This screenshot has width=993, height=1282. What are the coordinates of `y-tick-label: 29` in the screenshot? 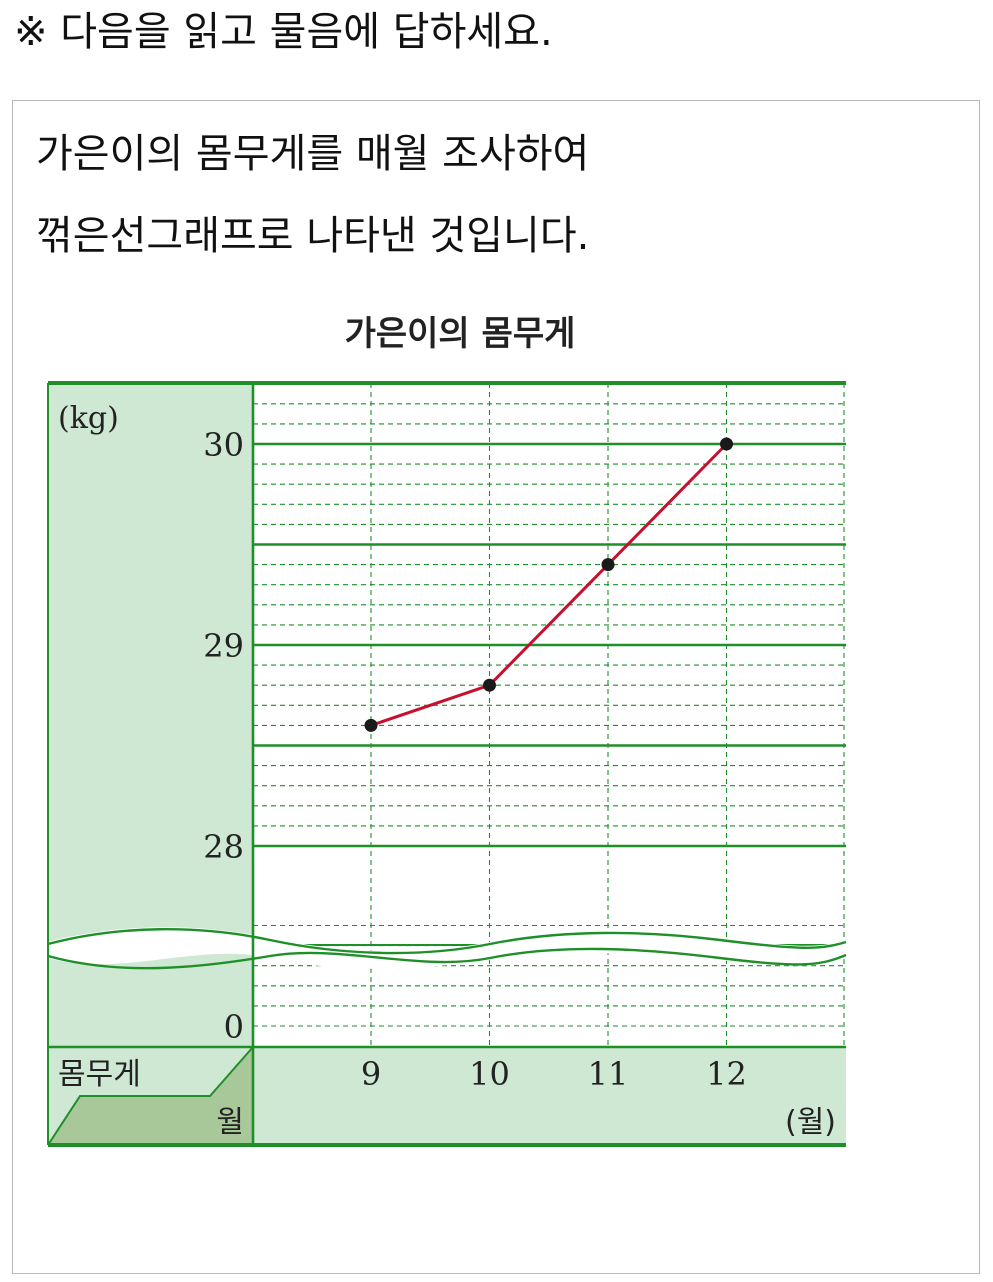 It's located at (223, 646).